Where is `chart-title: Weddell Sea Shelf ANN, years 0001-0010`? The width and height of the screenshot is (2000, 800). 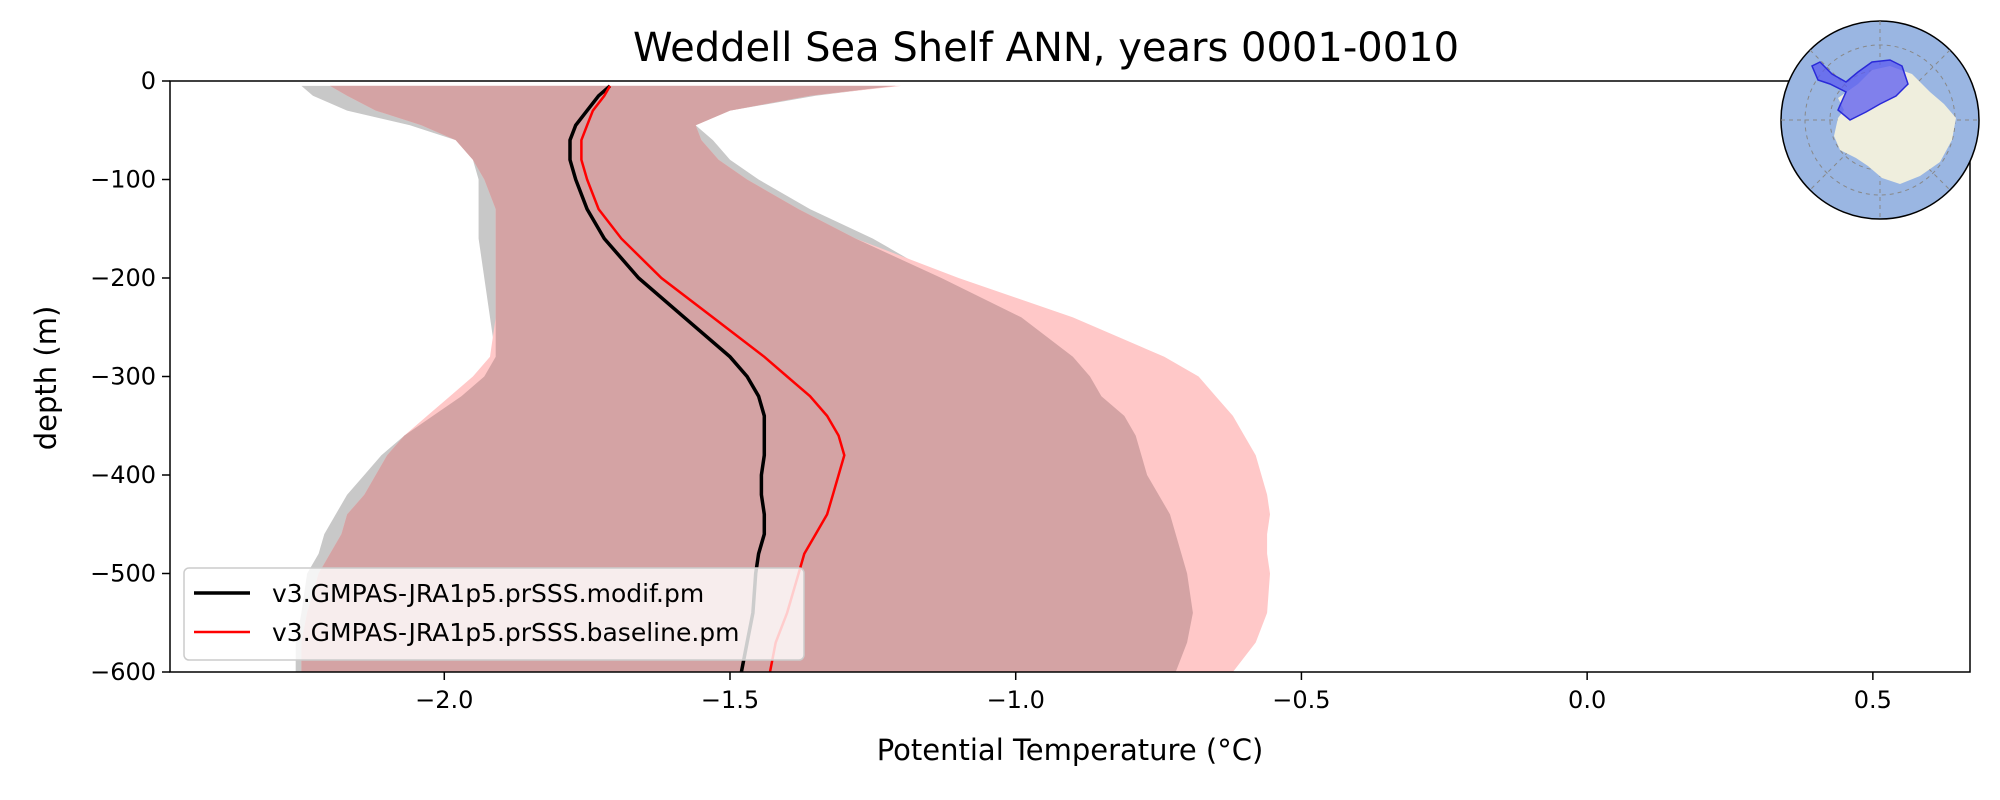
chart-title: Weddell Sea Shelf ANN, years 0001-0010 is located at coordinates (1046, 48).